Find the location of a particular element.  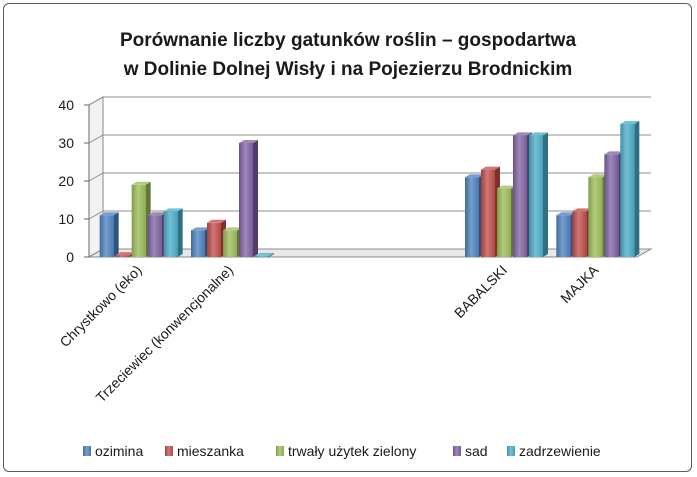

legend-label: sad is located at coordinates (476, 451).